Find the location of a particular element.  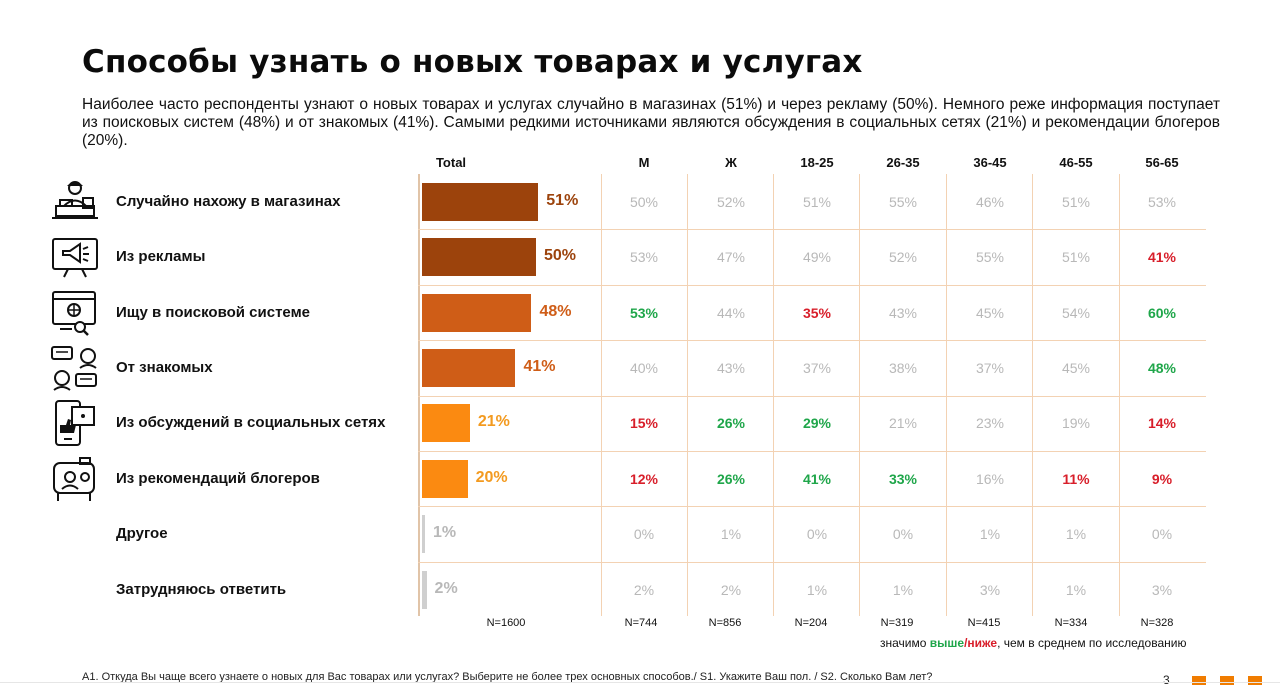

row-label: Затрудняюсь ответить is located at coordinates (201, 589).